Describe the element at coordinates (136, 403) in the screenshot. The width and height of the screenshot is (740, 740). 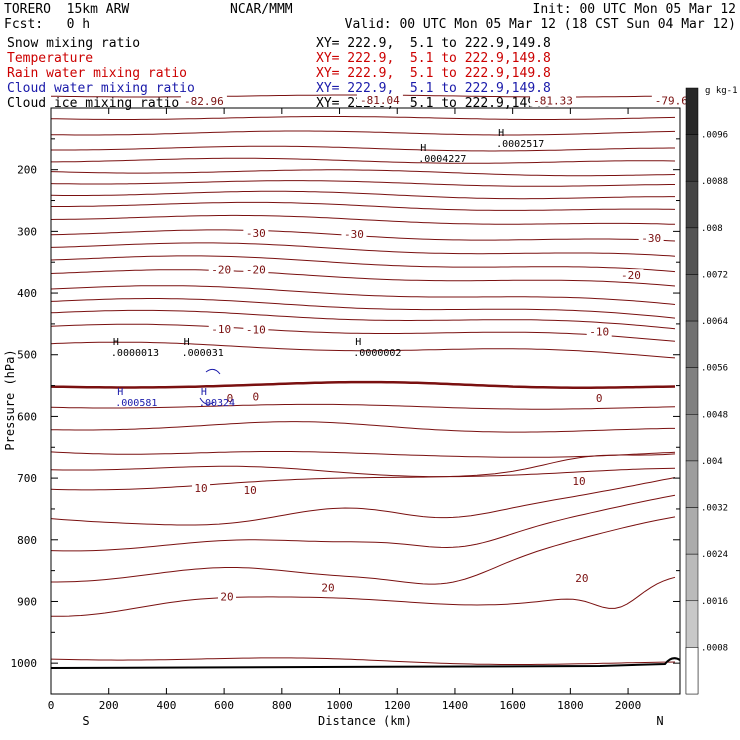
I see `maximum-value: .000581` at that location.